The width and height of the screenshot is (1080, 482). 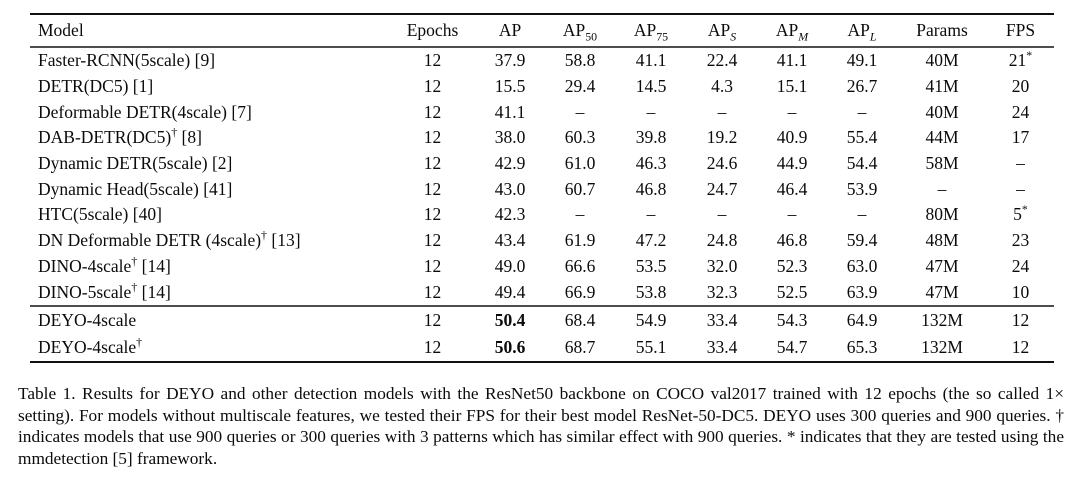 What do you see at coordinates (651, 265) in the screenshot?
I see `value-cell: 53.5` at bounding box center [651, 265].